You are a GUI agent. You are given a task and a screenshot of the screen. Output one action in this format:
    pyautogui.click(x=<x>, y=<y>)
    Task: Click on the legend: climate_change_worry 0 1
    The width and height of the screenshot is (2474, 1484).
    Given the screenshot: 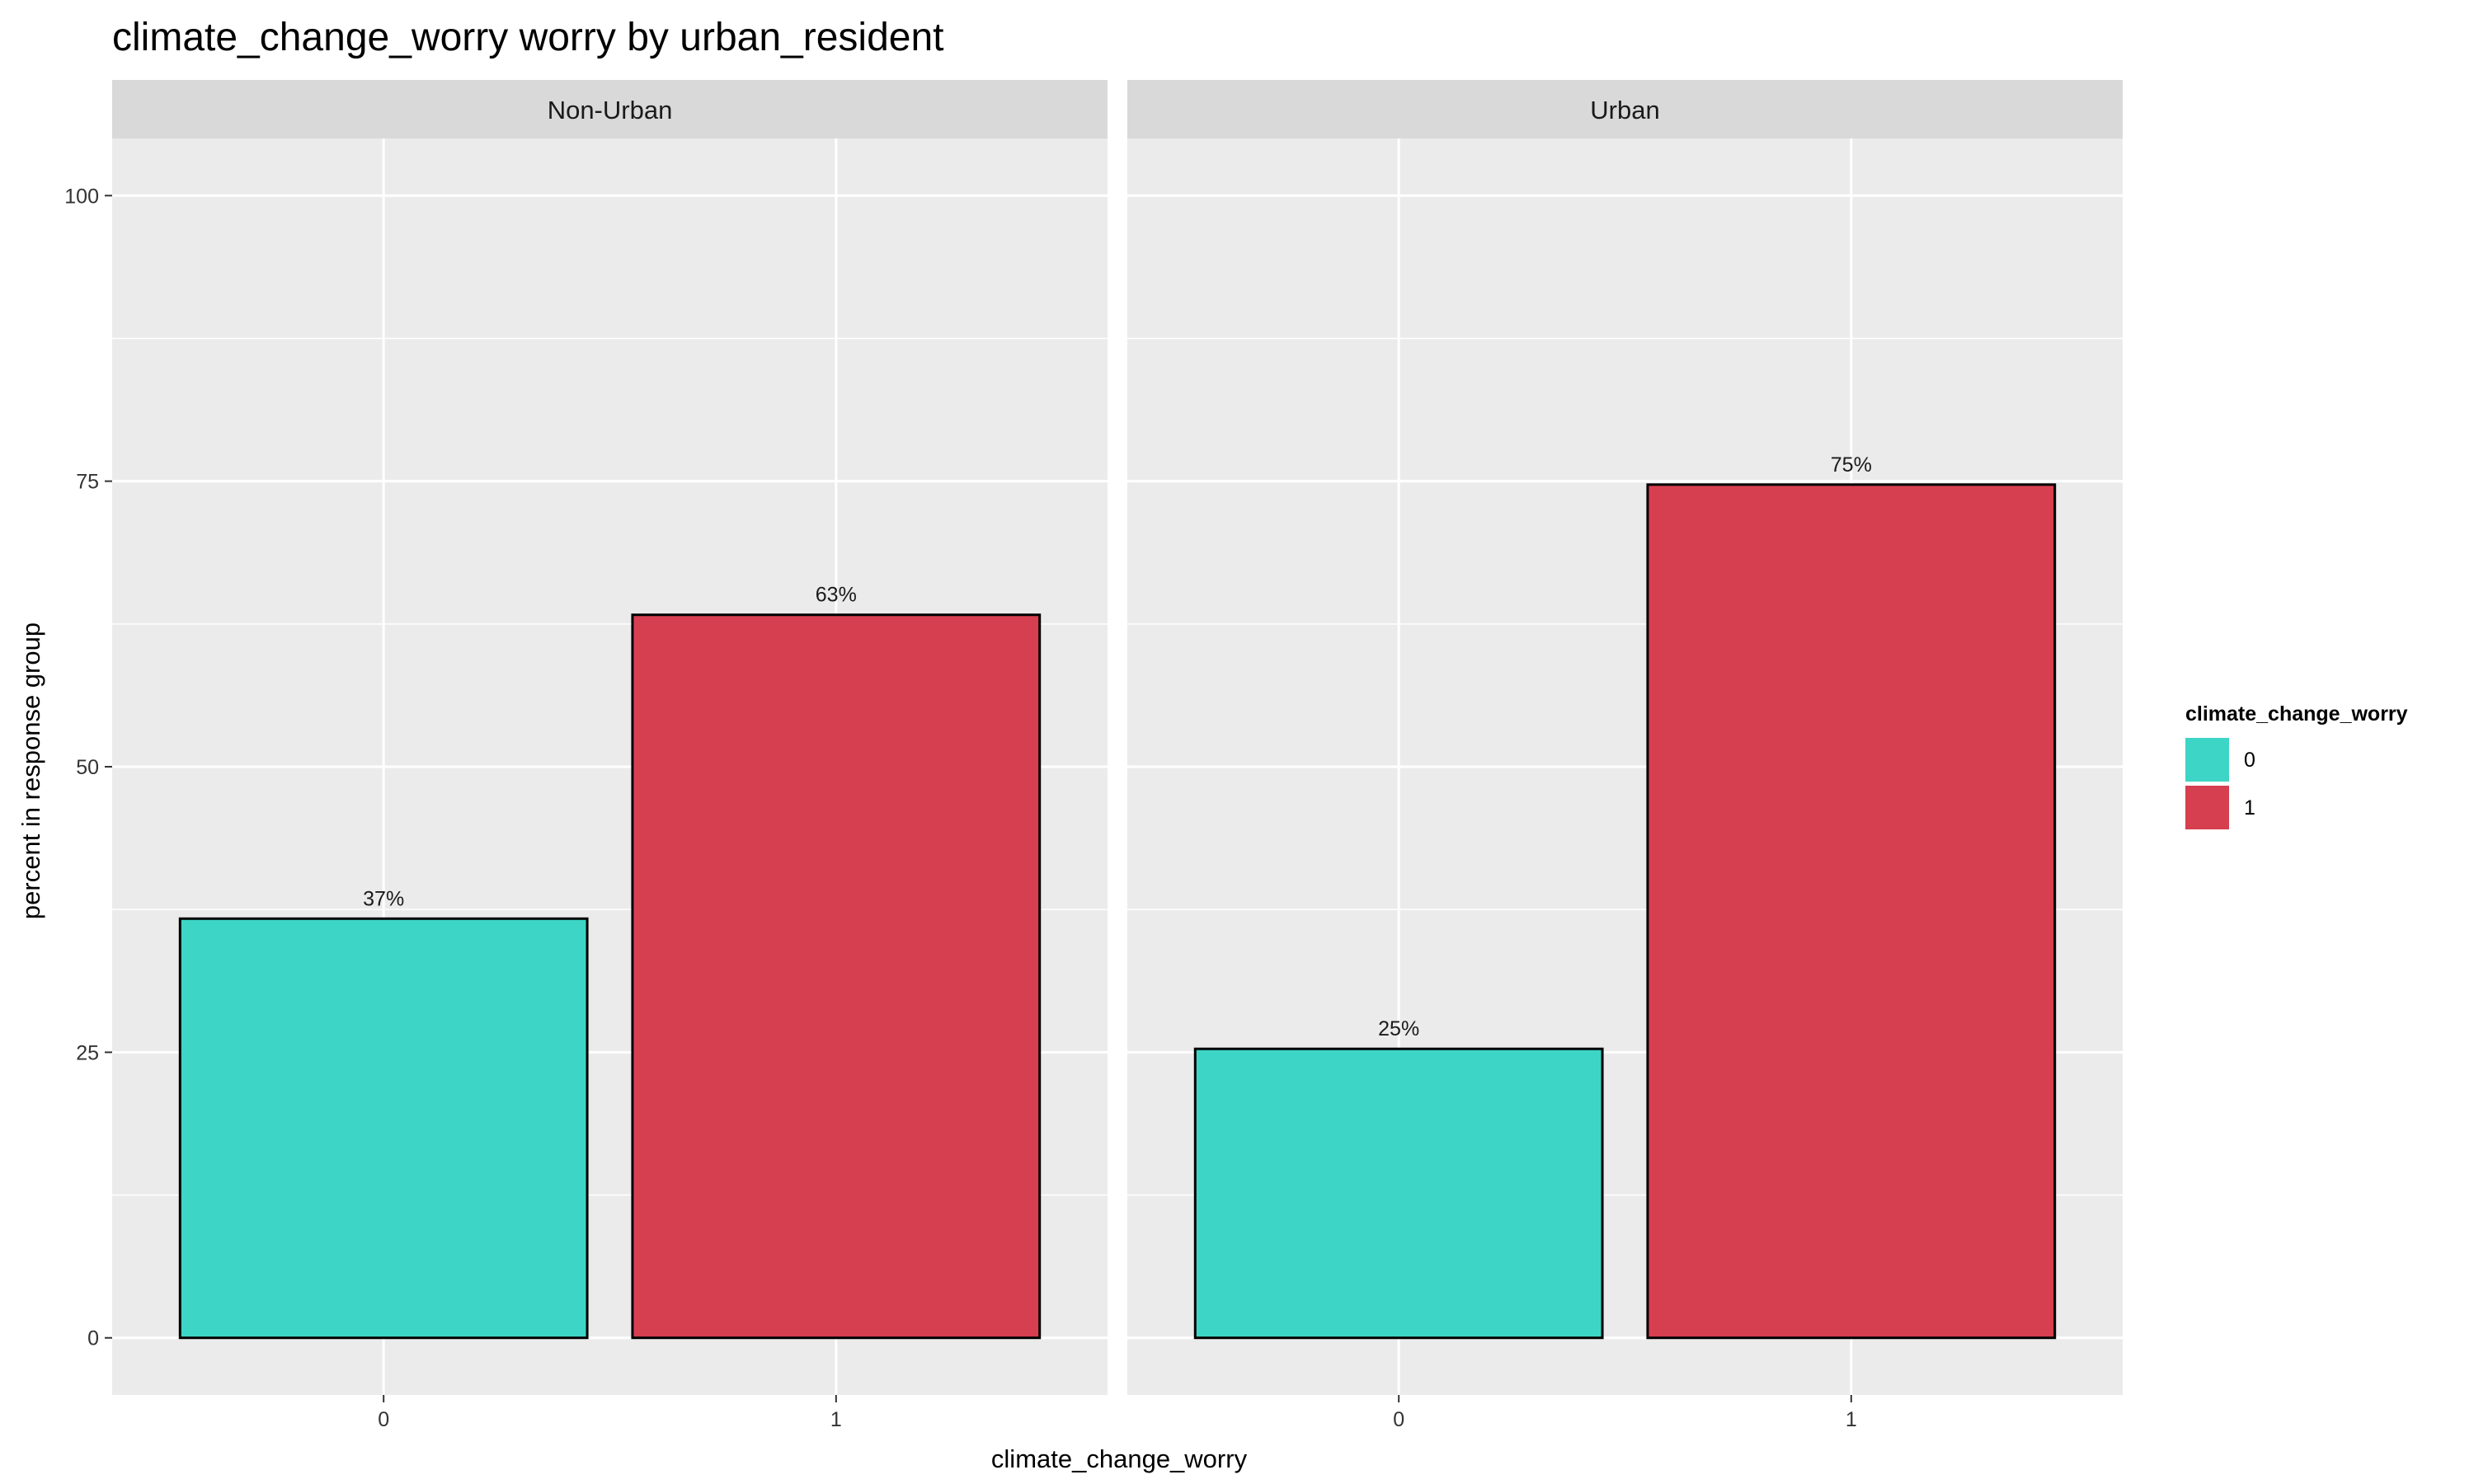 What is the action you would take?
    pyautogui.click(x=2296, y=765)
    